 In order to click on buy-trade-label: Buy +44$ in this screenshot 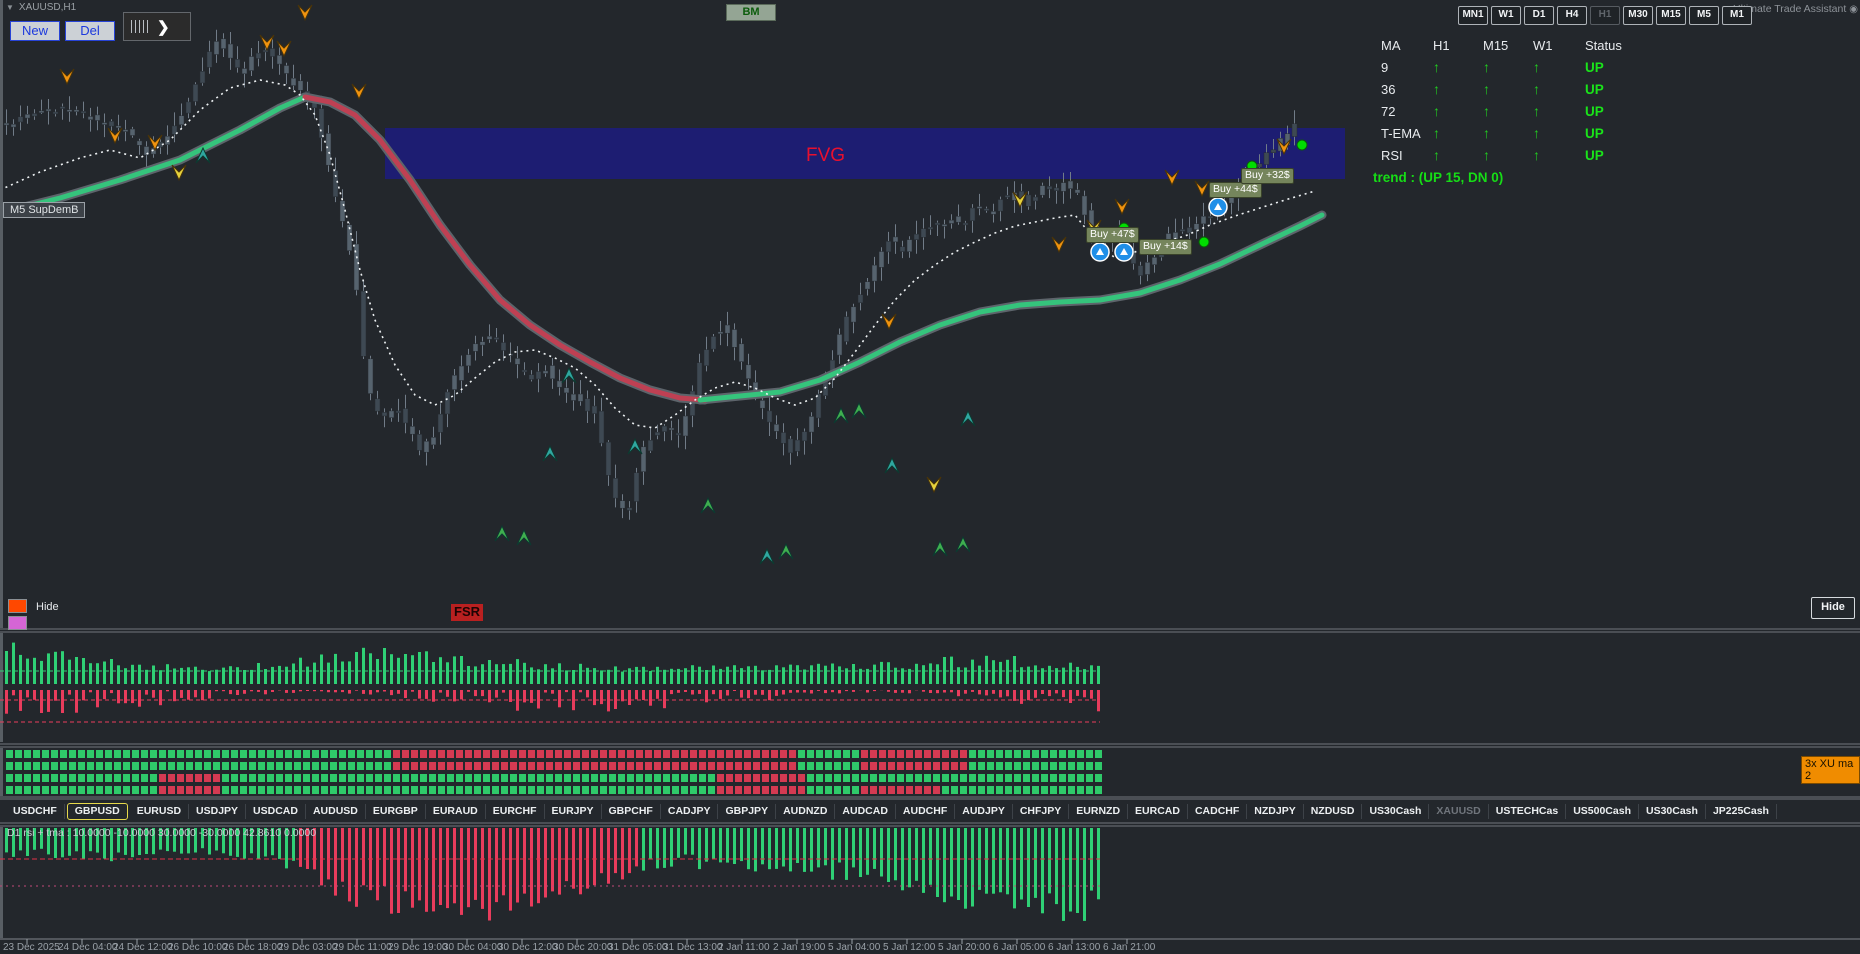, I will do `click(1235, 190)`.